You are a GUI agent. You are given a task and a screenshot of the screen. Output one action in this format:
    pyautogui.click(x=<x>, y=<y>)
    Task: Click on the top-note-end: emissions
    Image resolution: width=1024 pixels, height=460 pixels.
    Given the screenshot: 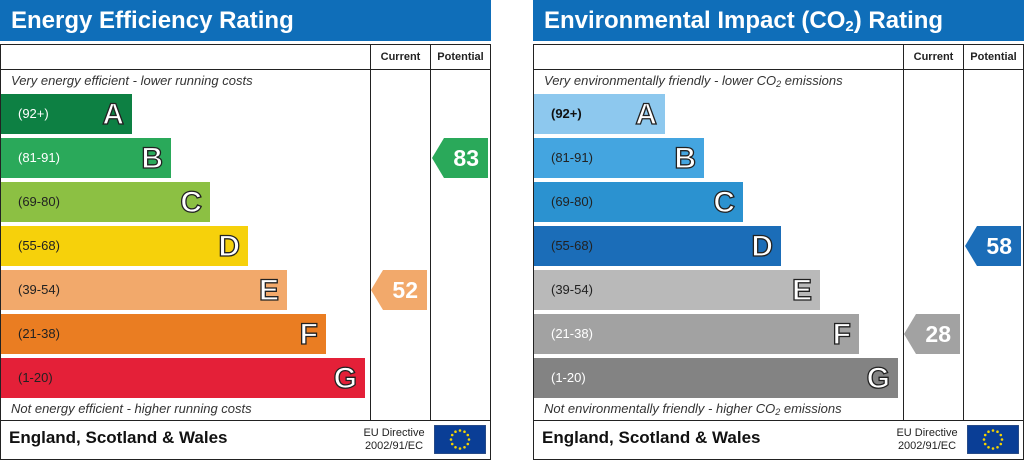 What is the action you would take?
    pyautogui.click(x=812, y=80)
    